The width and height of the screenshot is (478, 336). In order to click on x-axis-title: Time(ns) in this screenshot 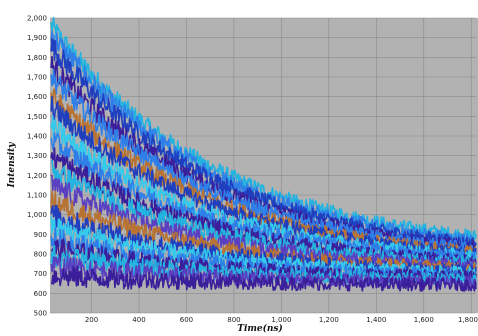, I will do `click(260, 328)`.